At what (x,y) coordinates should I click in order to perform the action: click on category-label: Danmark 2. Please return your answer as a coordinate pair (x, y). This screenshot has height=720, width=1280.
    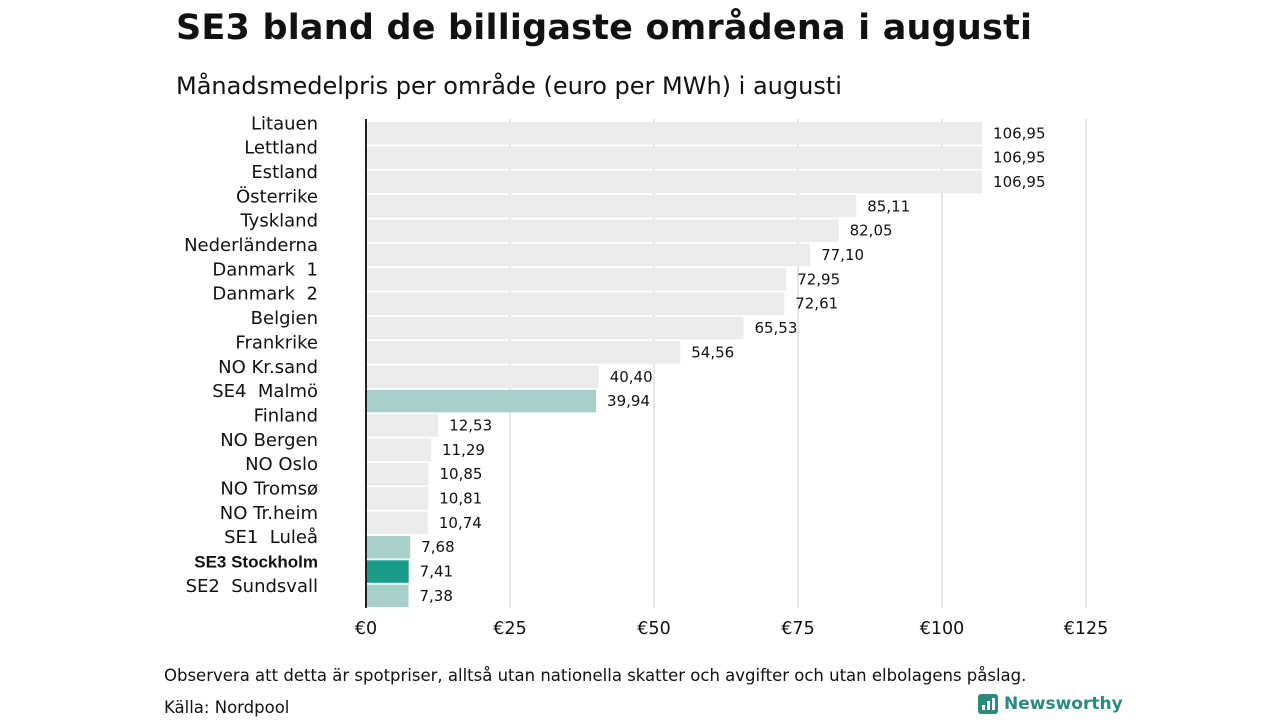
    Looking at the image, I should click on (265, 294).